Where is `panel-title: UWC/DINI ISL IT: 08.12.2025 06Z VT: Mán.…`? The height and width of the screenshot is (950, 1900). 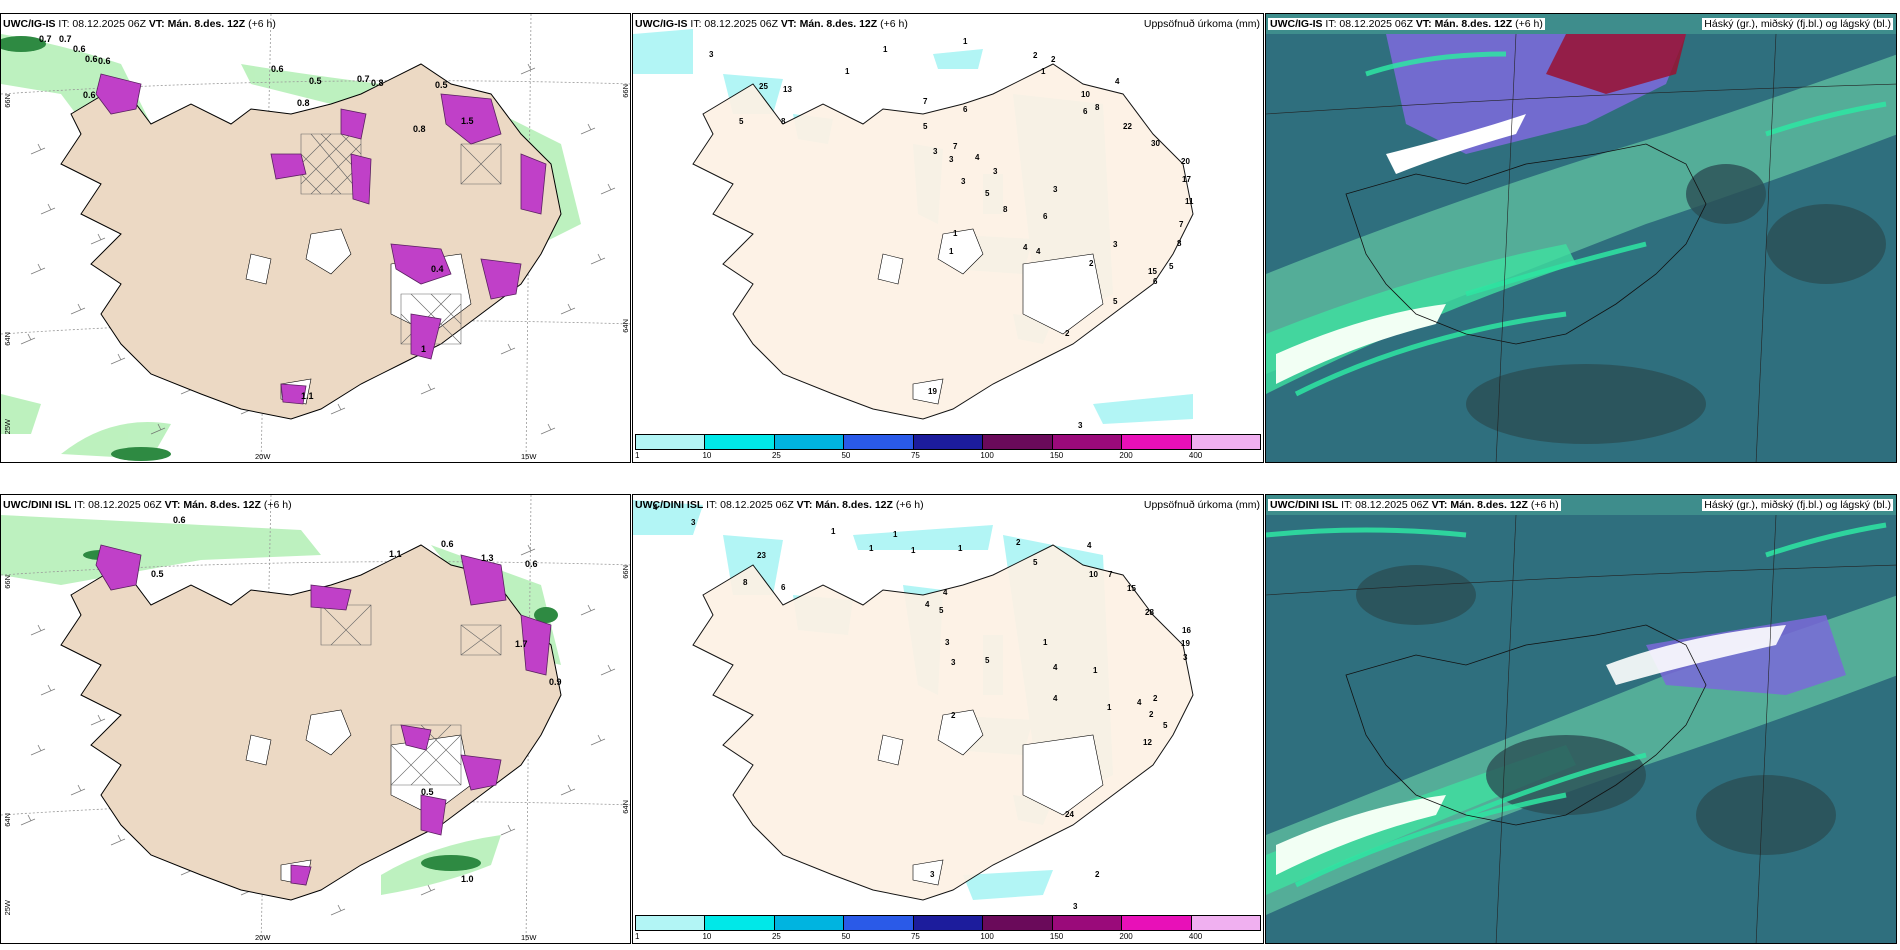 panel-title: UWC/DINI ISL IT: 08.12.2025 06Z VT: Mán.… is located at coordinates (779, 505).